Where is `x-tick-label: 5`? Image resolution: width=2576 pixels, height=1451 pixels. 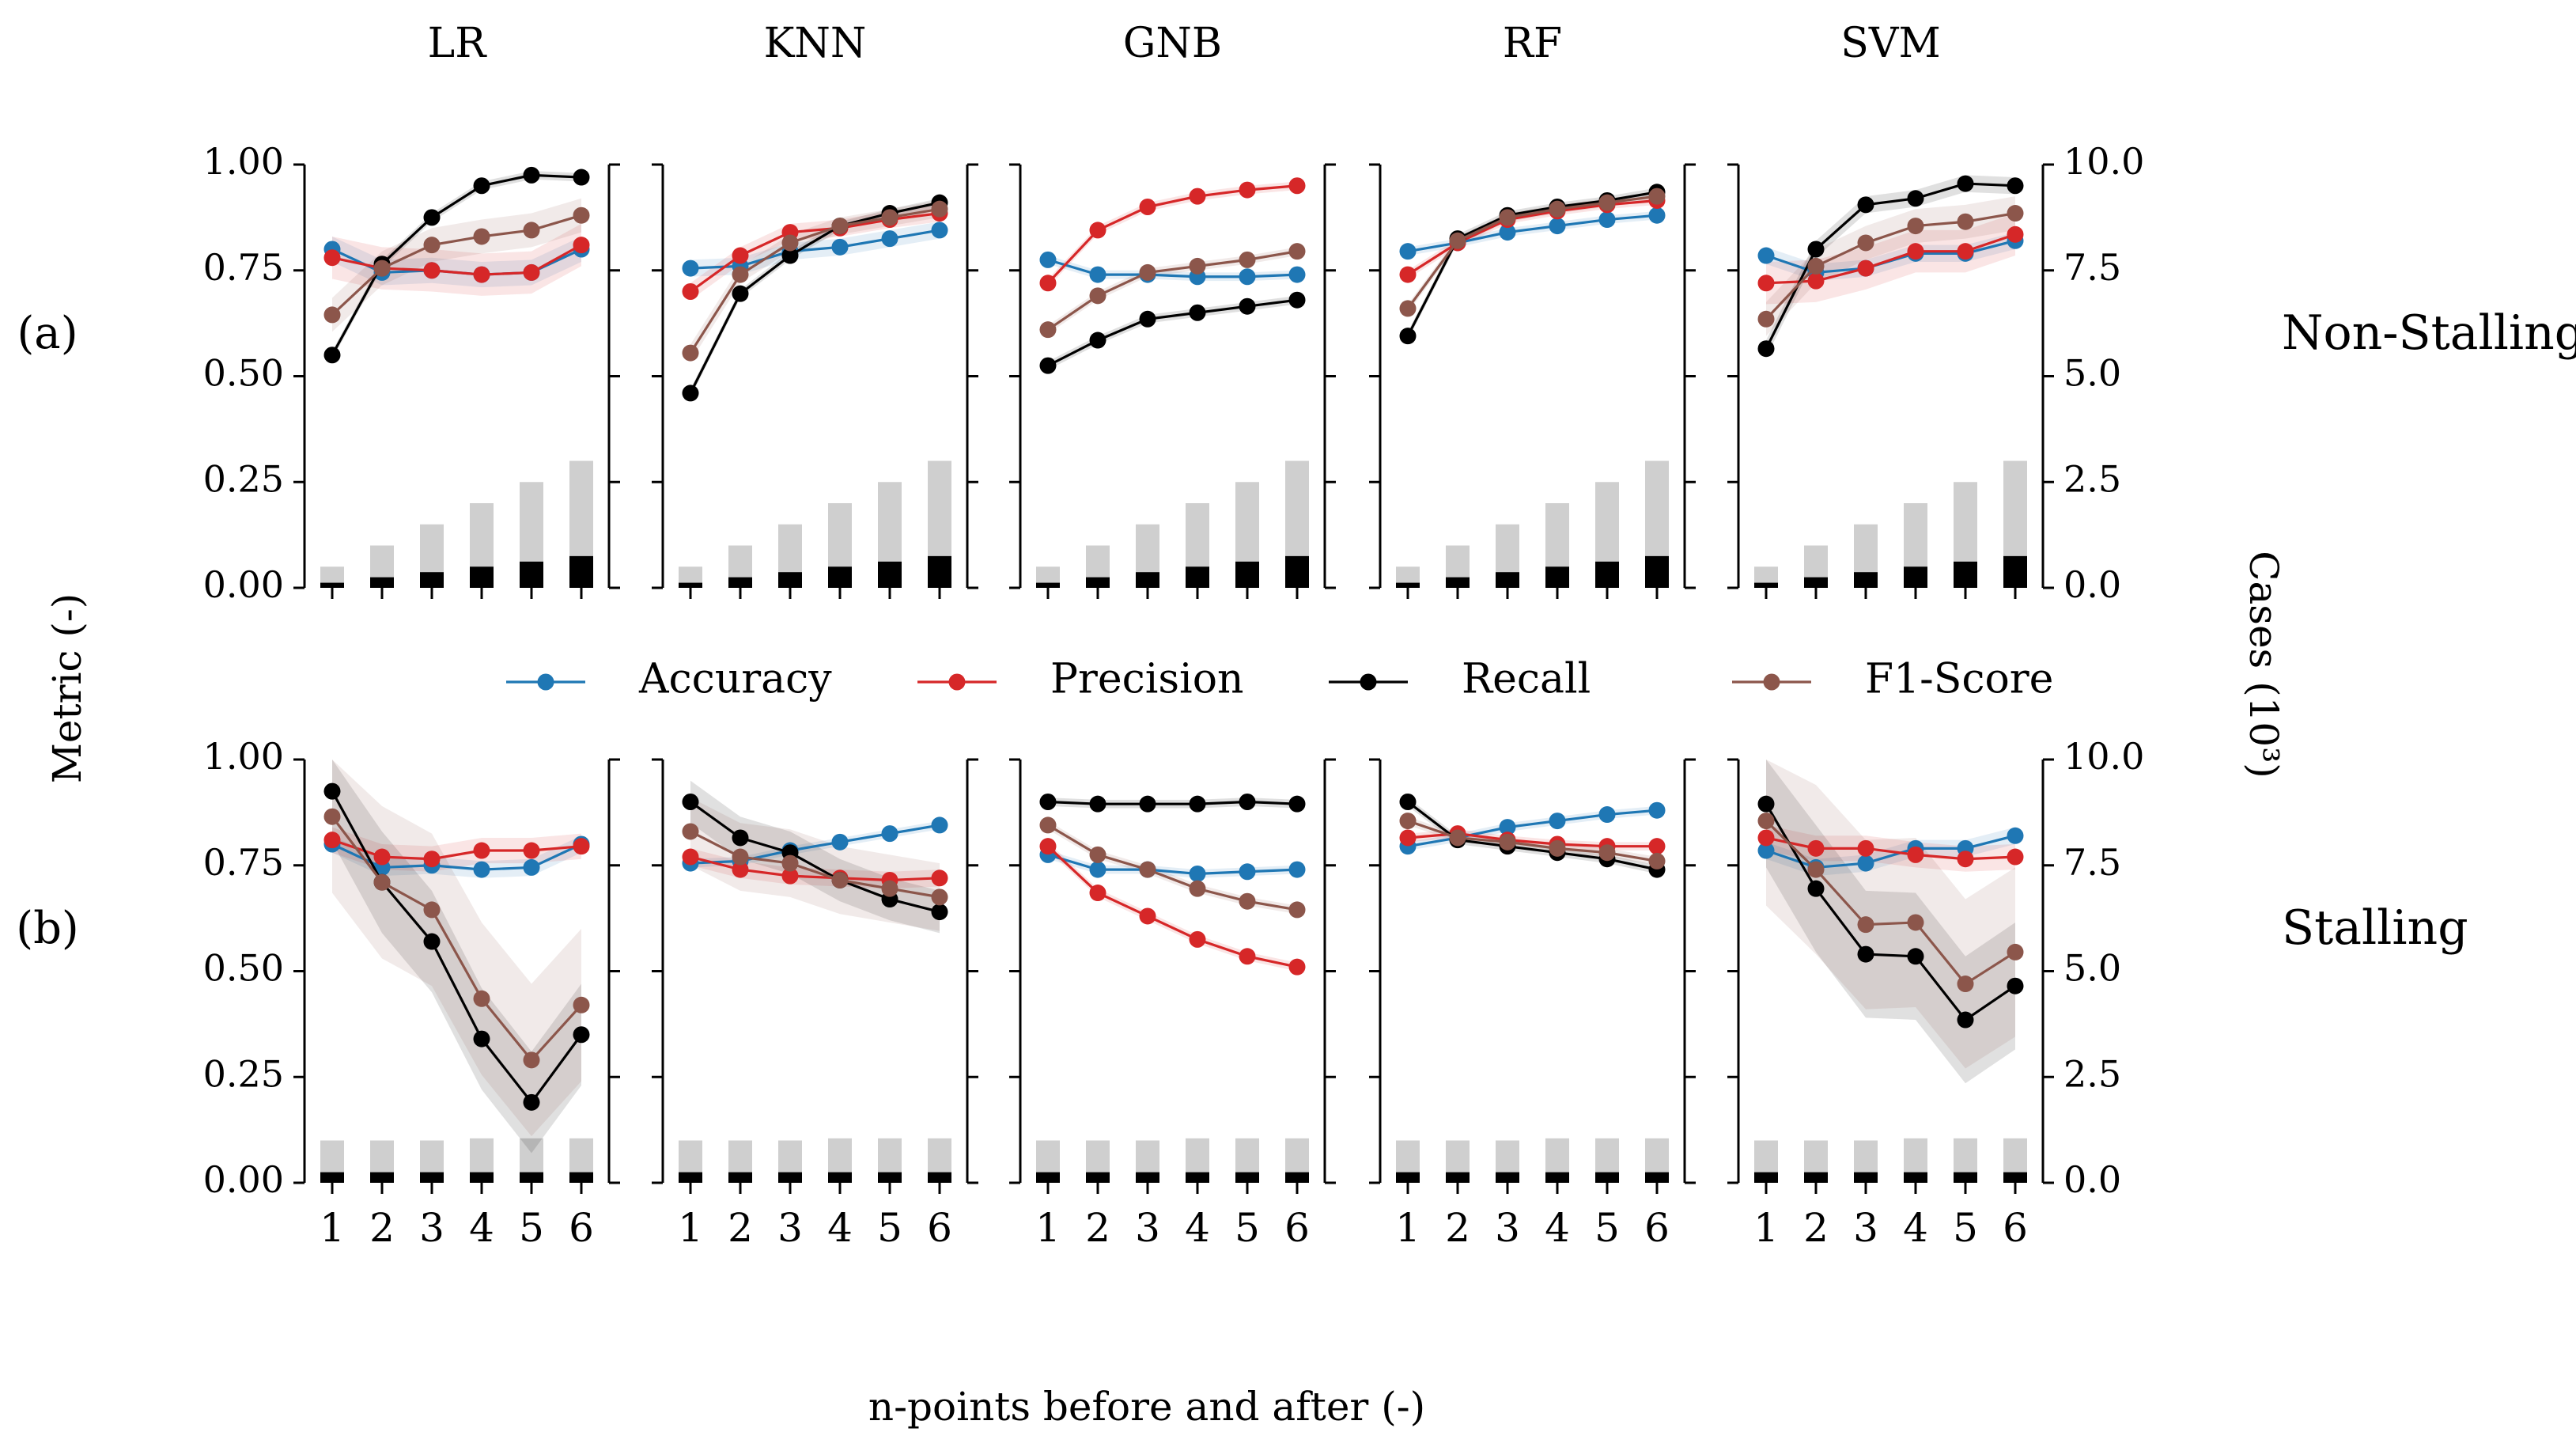 x-tick-label: 5 is located at coordinates (1248, 1228).